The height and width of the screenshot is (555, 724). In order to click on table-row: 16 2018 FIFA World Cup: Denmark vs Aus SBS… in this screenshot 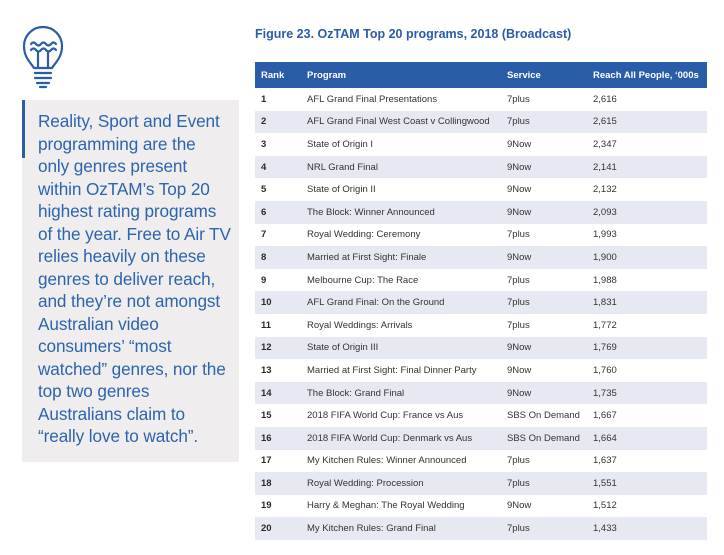, I will do `click(481, 438)`.